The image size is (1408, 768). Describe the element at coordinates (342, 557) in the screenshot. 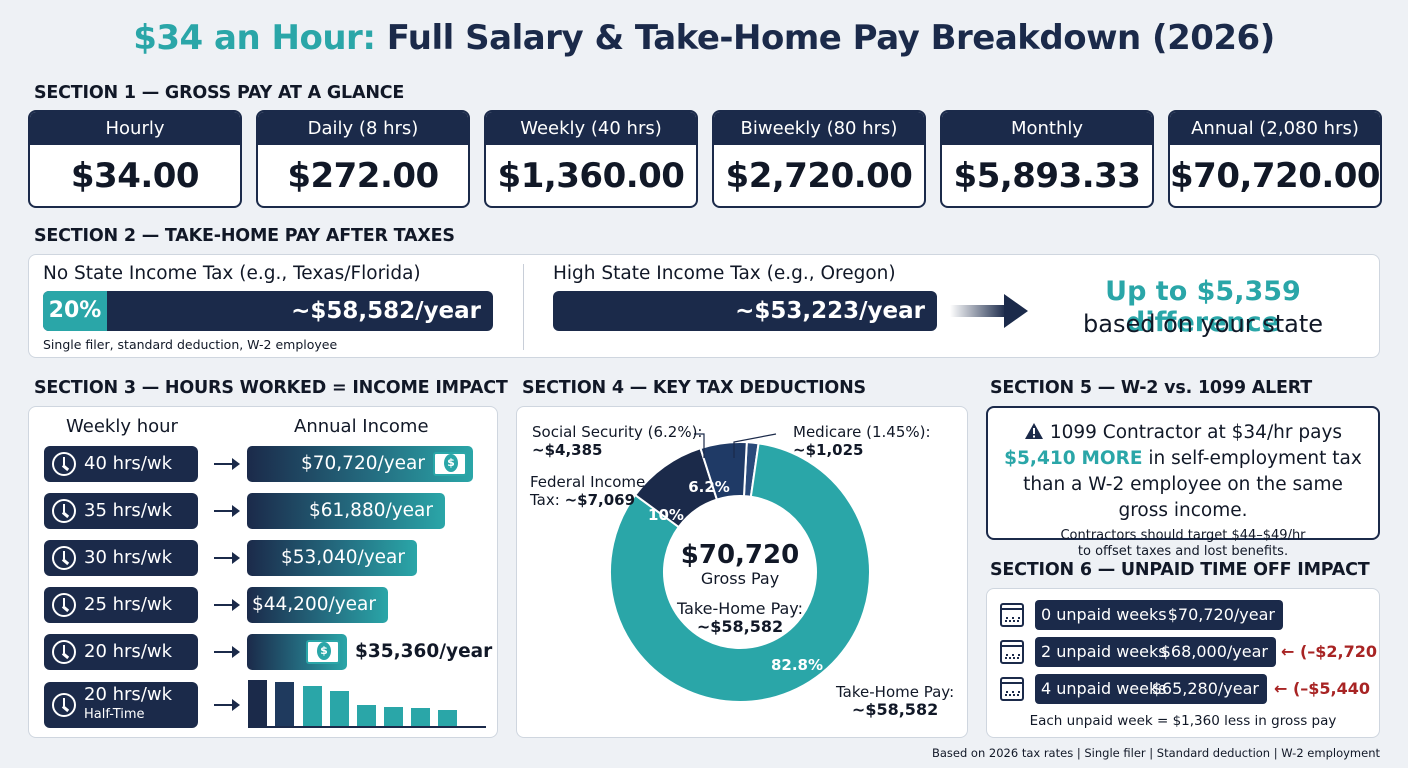

I see `income-label: $53,040/year` at that location.